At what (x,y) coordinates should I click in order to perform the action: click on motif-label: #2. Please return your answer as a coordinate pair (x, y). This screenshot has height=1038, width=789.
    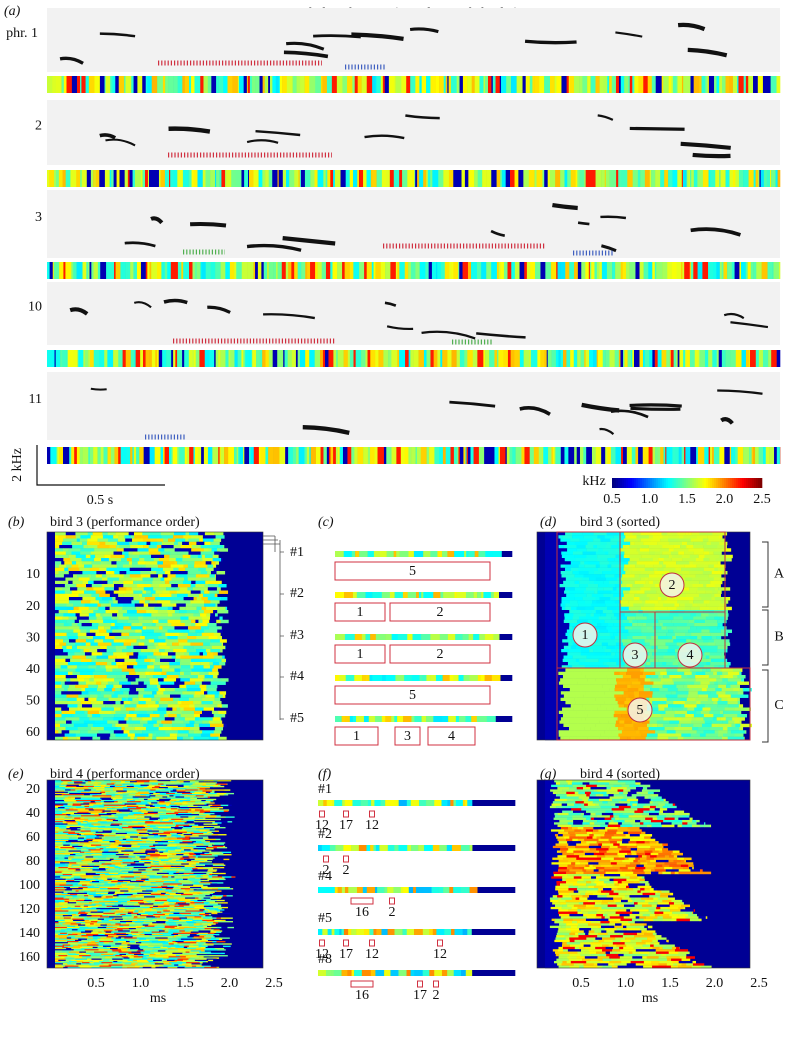
    Looking at the image, I should click on (297, 593).